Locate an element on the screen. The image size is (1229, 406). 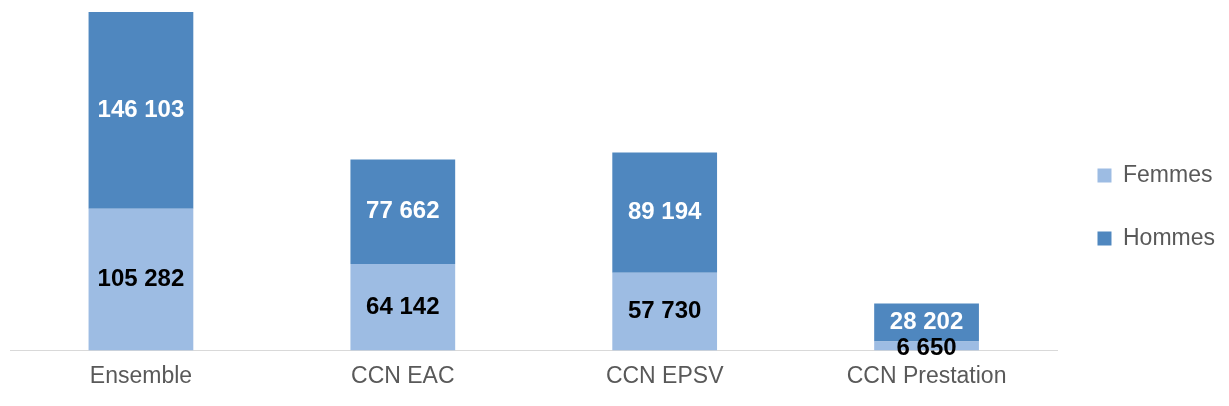
data-label: 89 194 is located at coordinates (665, 211).